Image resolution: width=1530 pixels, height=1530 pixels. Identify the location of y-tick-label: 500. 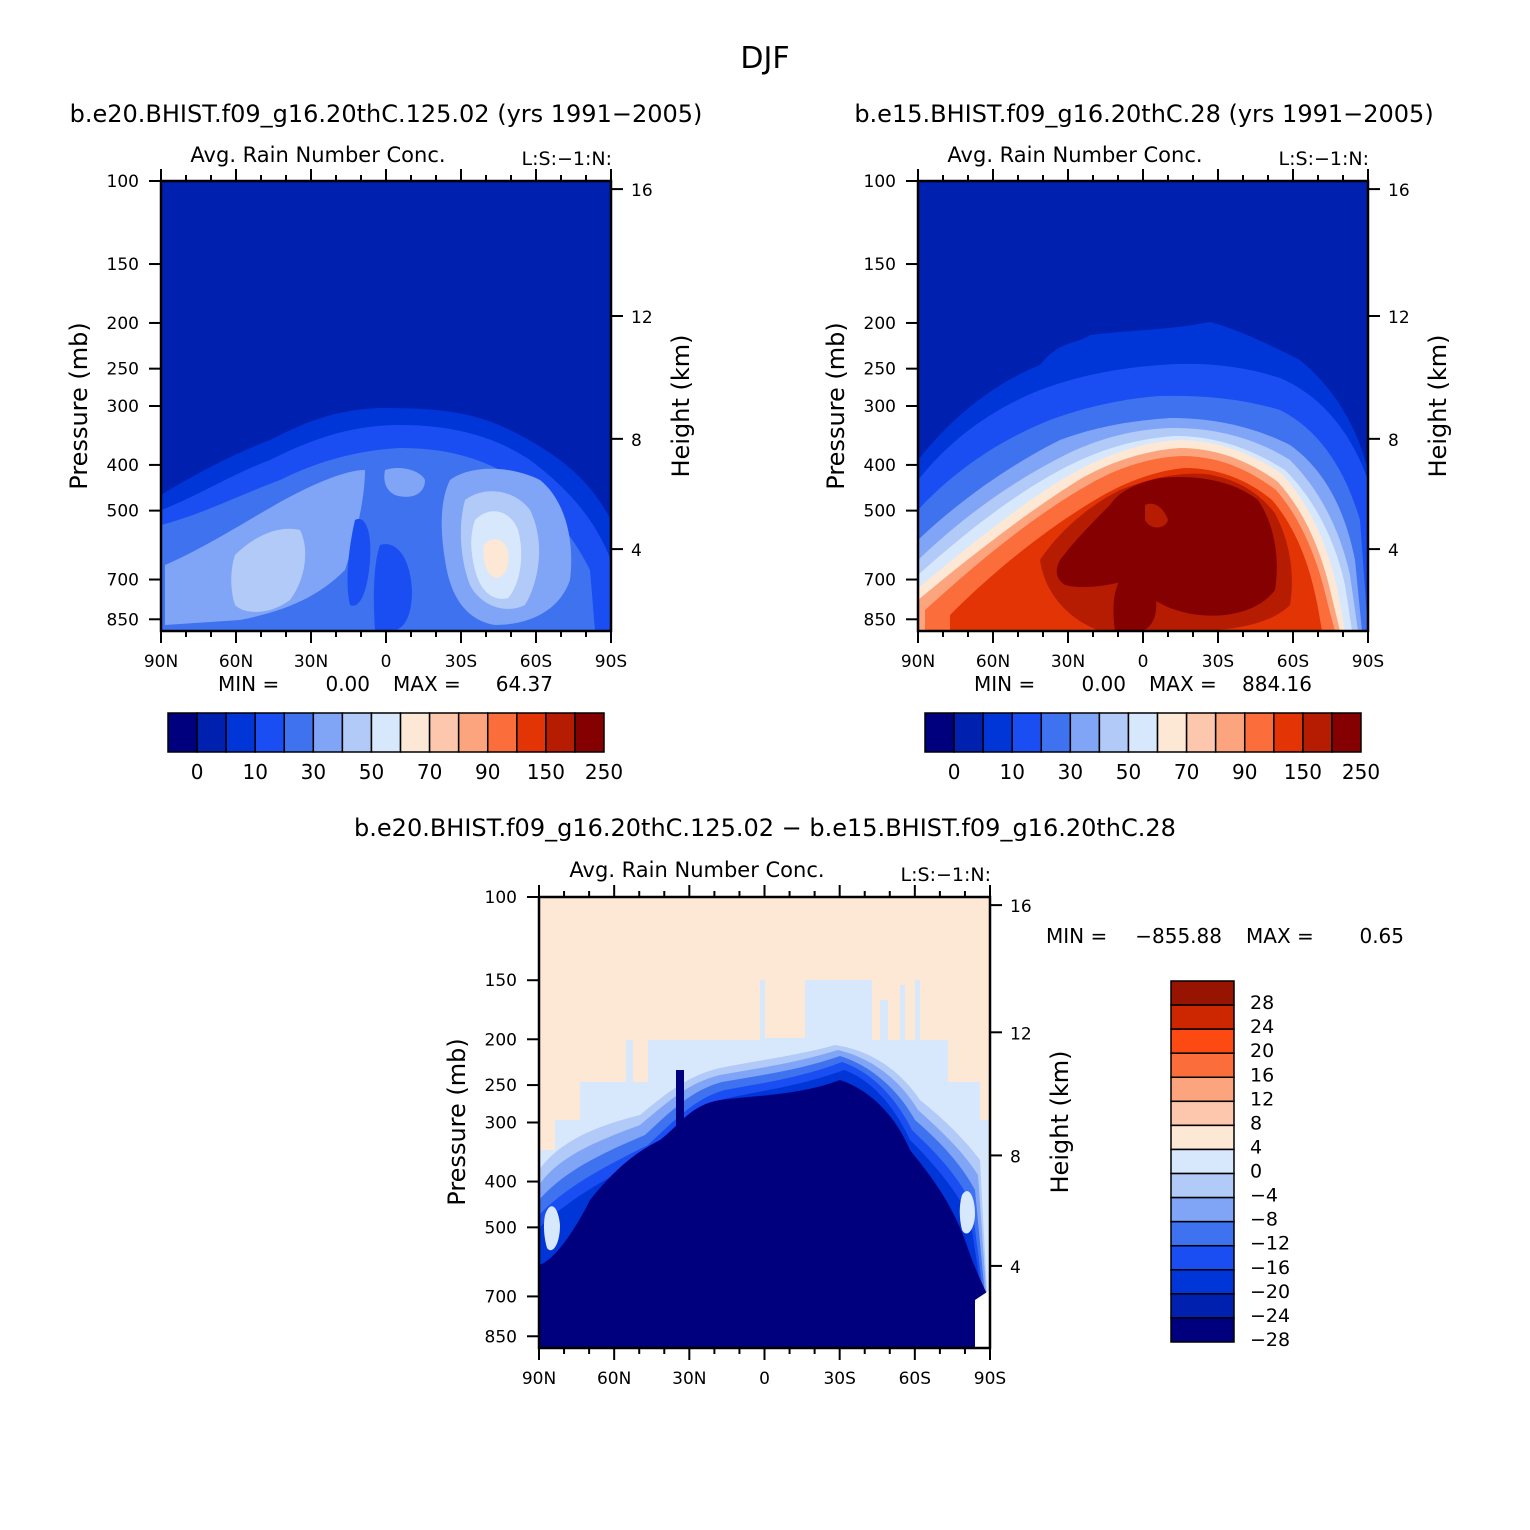
(123, 512).